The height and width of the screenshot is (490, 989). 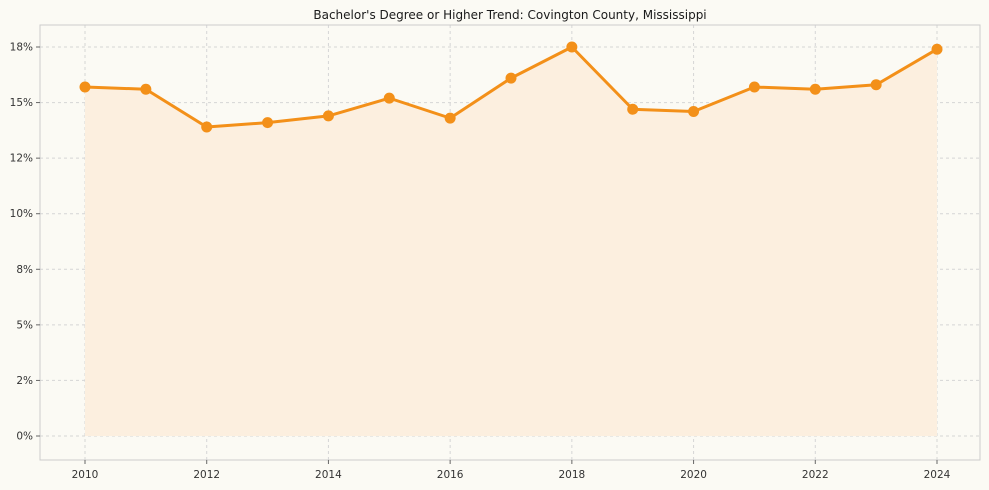 I want to click on x-tick-label: 2012, so click(x=206, y=475).